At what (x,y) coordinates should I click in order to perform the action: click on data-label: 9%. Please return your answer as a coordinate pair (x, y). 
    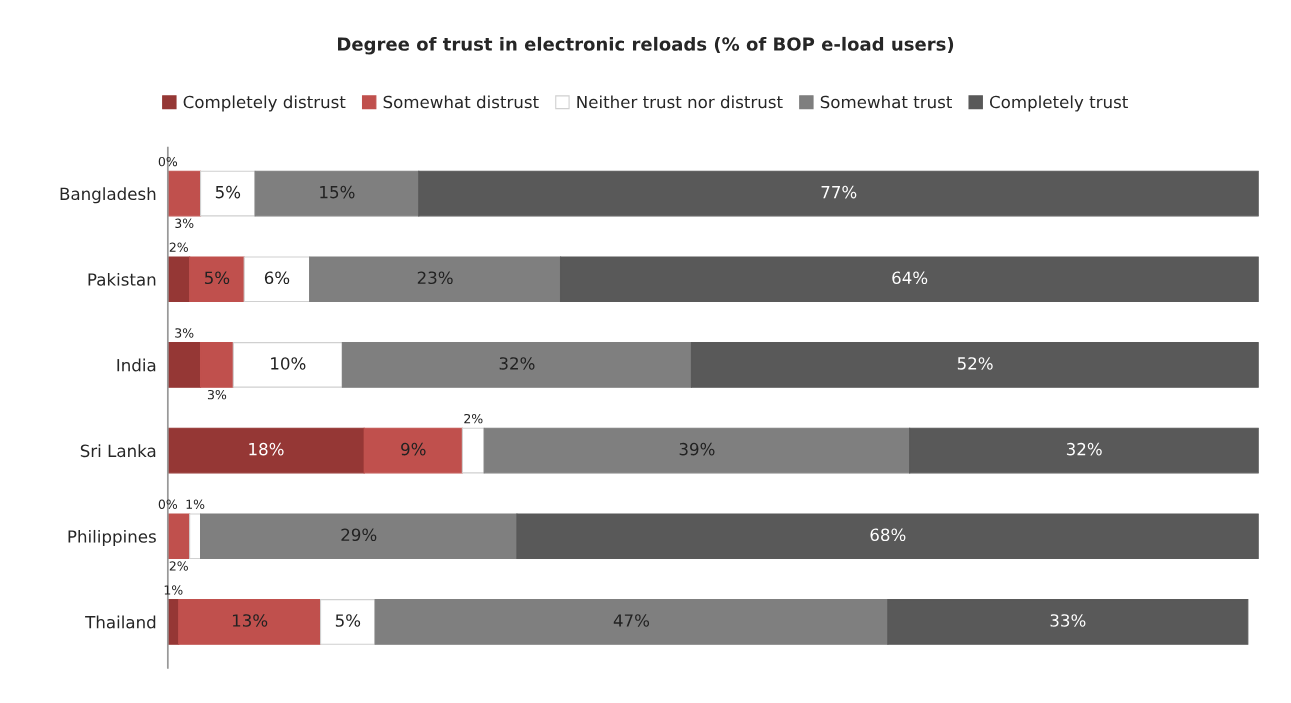
    Looking at the image, I should click on (413, 449).